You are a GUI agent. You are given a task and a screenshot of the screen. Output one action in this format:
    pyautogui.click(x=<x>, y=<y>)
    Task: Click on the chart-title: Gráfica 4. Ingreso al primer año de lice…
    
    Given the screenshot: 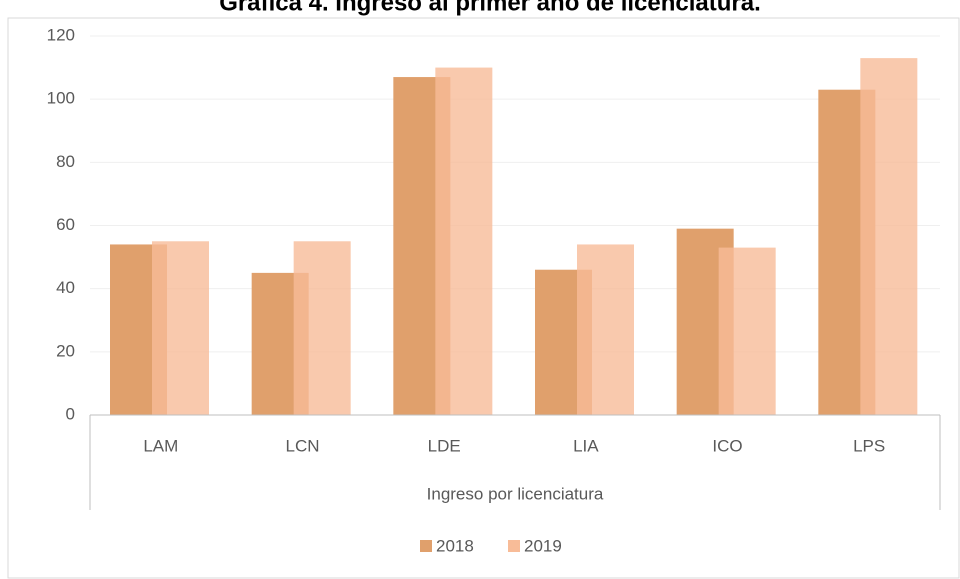 What is the action you would take?
    pyautogui.click(x=490, y=8)
    